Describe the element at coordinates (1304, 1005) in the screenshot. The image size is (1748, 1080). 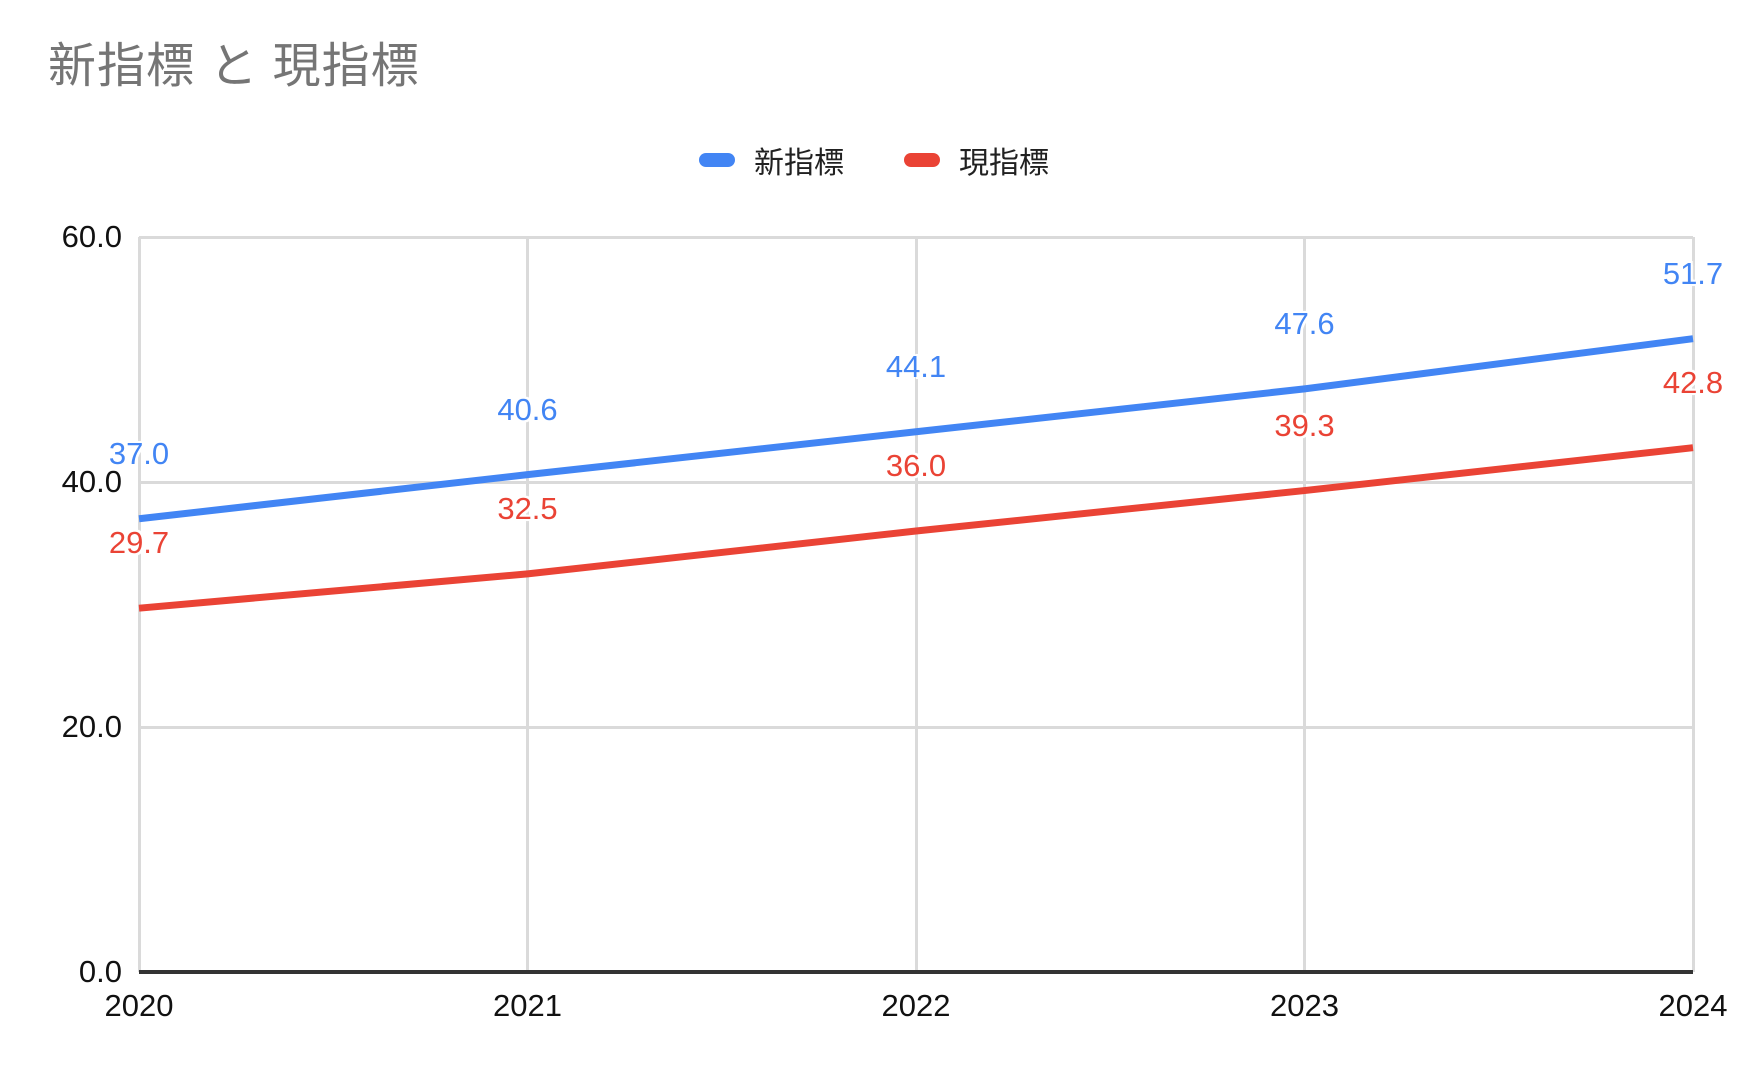
I see `x-tick-label: 2023` at that location.